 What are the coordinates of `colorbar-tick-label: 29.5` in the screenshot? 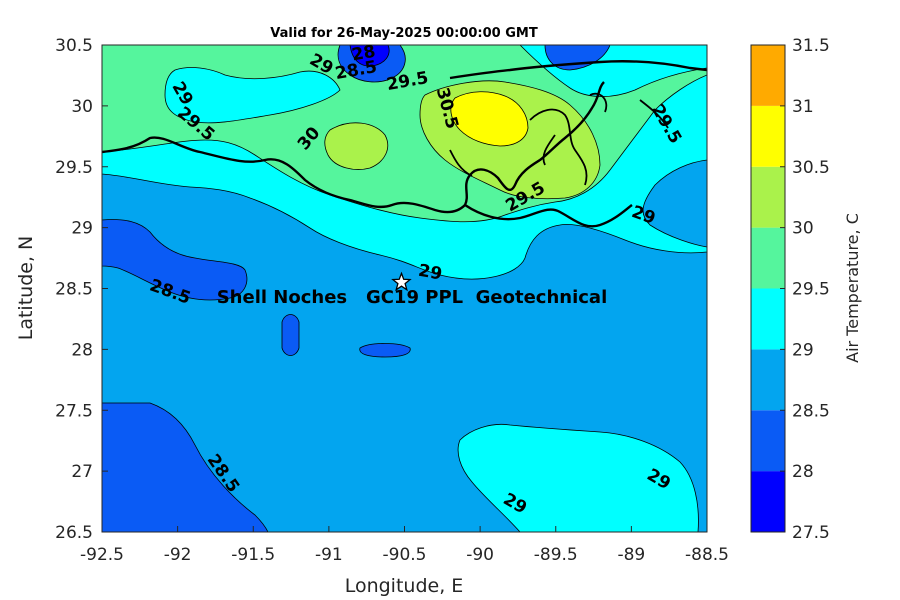 It's located at (811, 290).